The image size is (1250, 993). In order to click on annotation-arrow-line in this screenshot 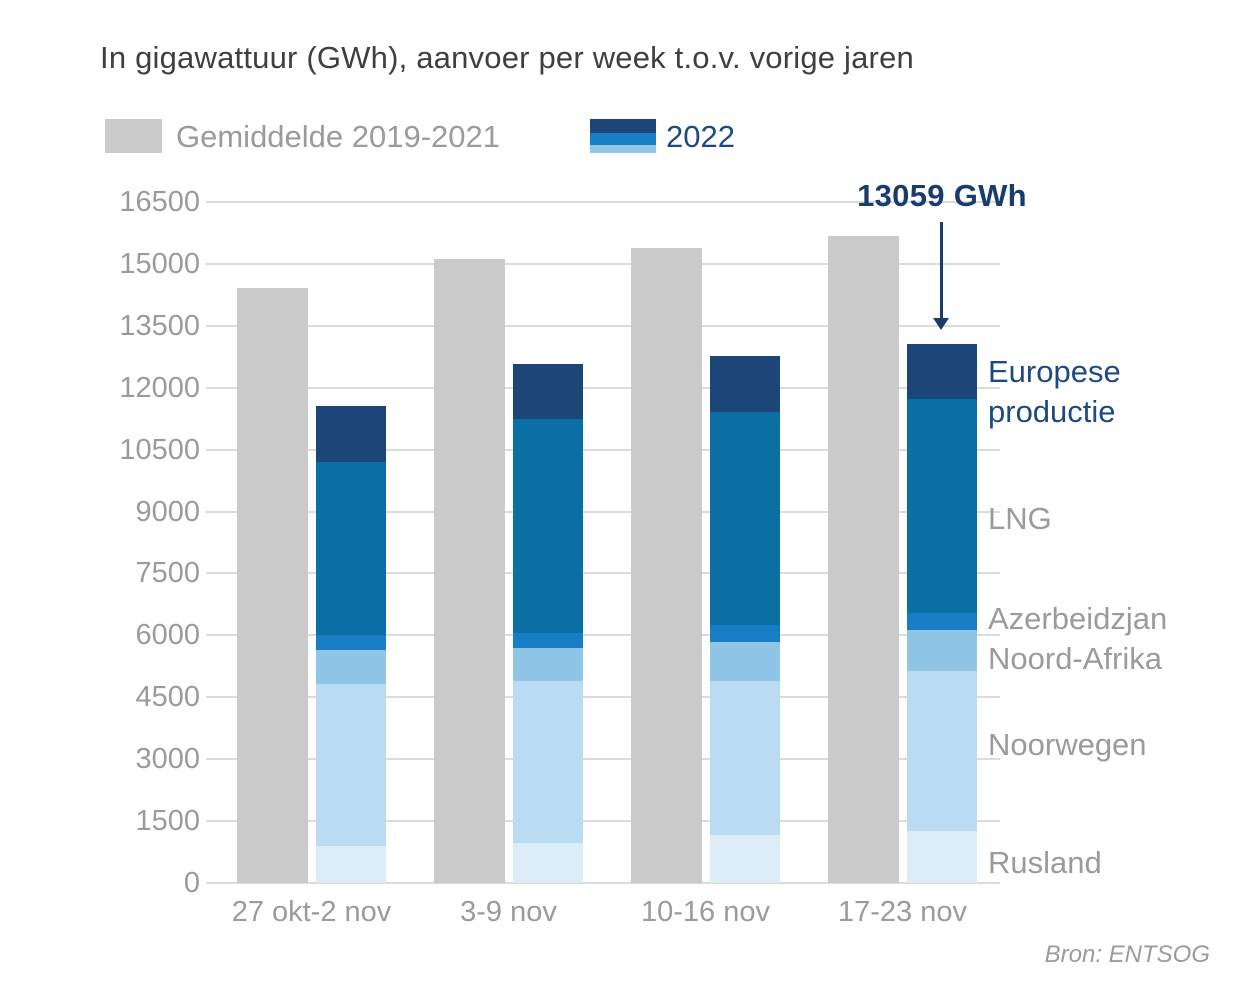, I will do `click(941, 270)`.